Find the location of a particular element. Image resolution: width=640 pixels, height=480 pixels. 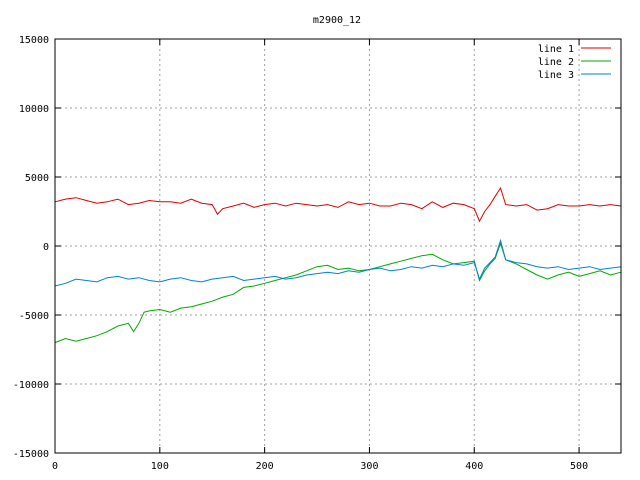

legend: line 1 line 2 line 3 is located at coordinates (574, 62).